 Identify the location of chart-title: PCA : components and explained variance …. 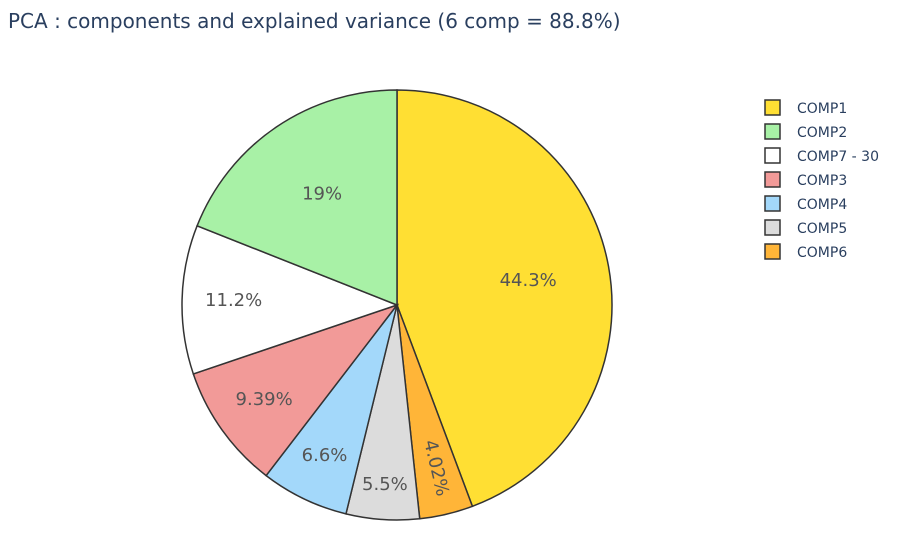
(314, 21).